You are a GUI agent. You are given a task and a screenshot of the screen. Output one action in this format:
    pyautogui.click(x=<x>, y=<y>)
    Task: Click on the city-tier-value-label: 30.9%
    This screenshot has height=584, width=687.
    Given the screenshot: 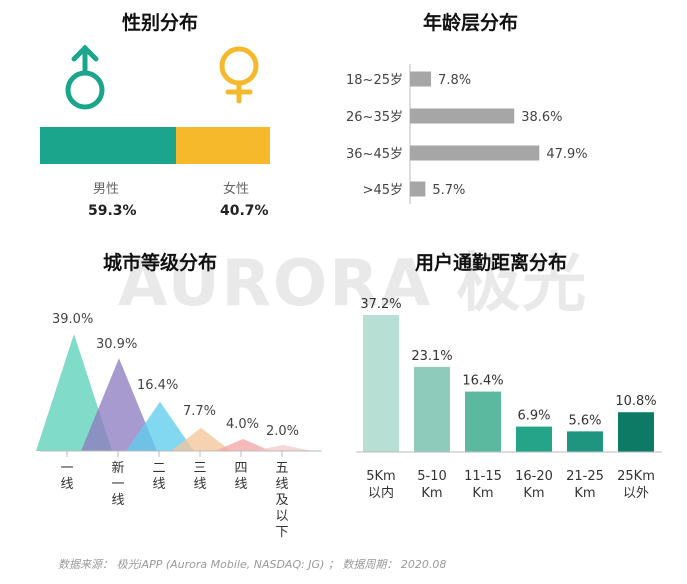 What is the action you would take?
    pyautogui.click(x=116, y=344)
    